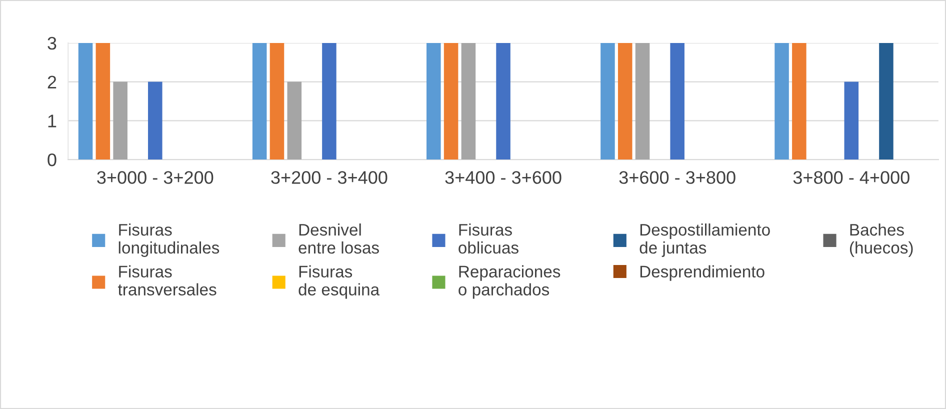 The width and height of the screenshot is (946, 409). I want to click on legend-label: Fisuras longitudinales, so click(169, 240).